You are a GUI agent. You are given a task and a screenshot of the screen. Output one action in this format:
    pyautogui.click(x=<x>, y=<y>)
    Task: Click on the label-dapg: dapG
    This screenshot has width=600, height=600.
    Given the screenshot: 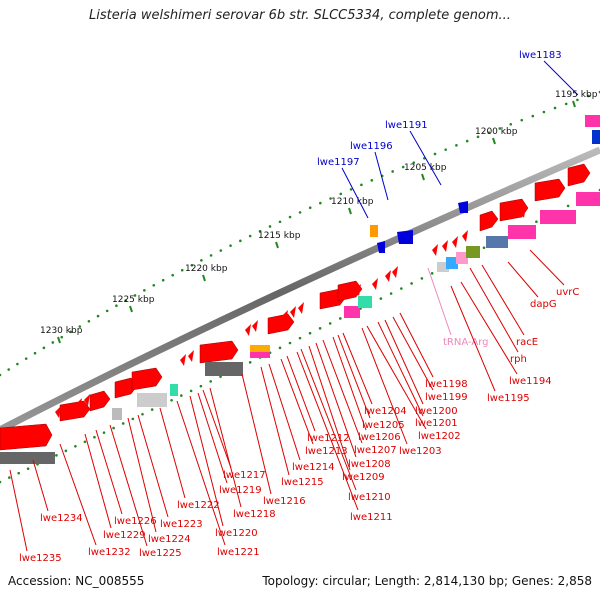 What is the action you would take?
    pyautogui.click(x=543, y=304)
    